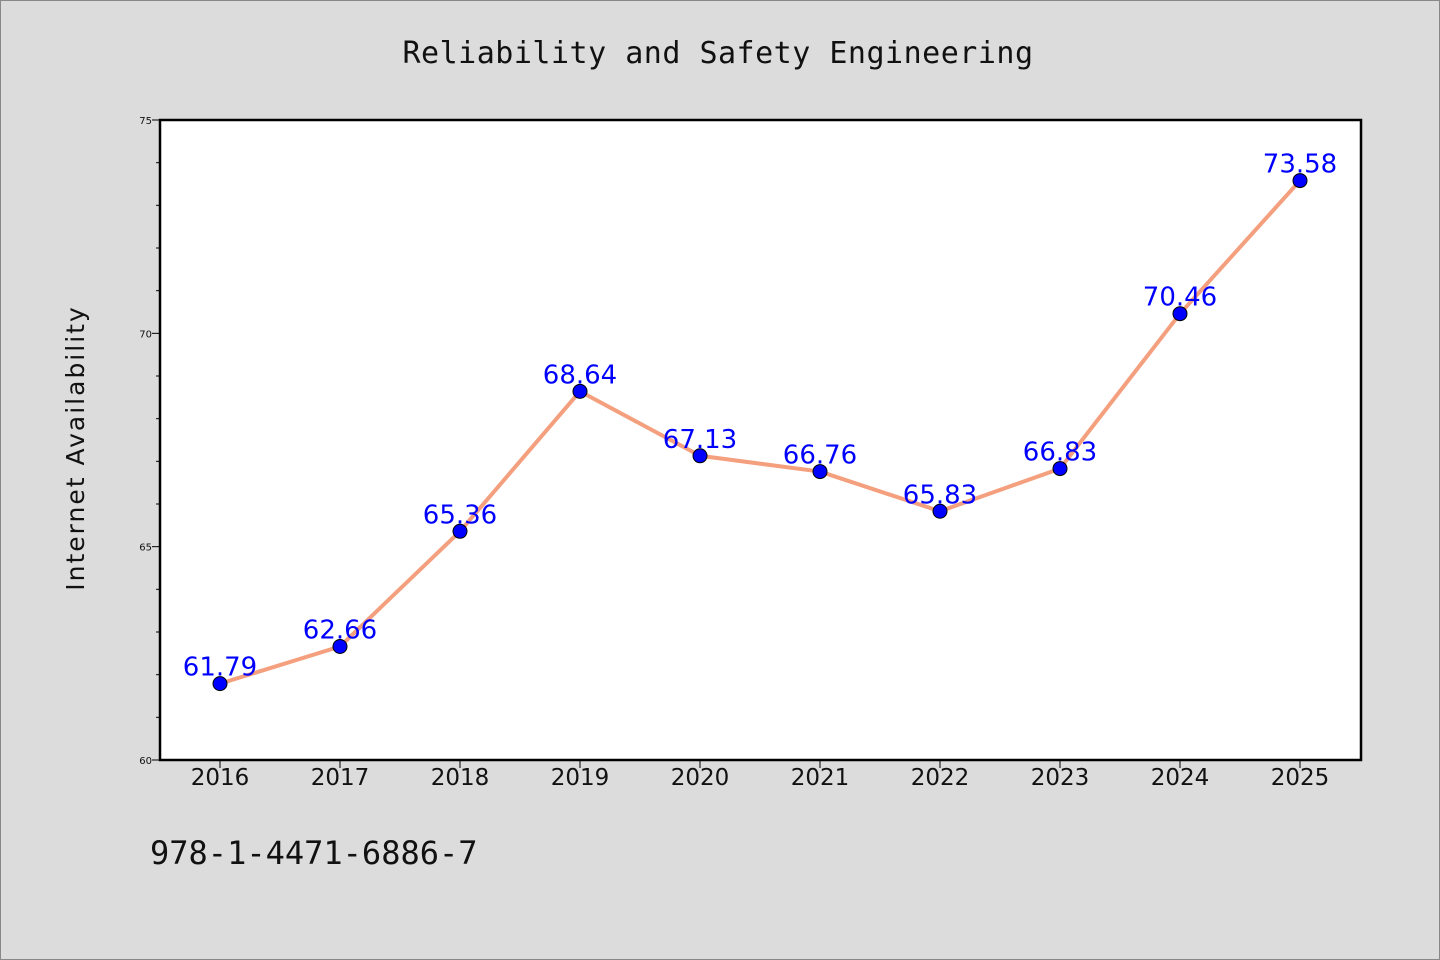  What do you see at coordinates (1180, 298) in the screenshot?
I see `data-label: 70.46` at bounding box center [1180, 298].